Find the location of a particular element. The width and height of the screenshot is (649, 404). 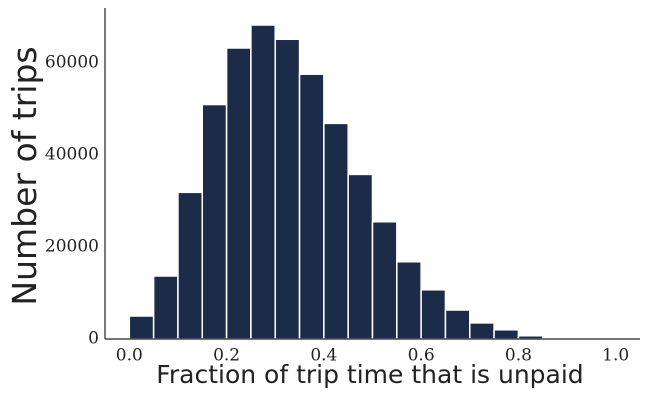

x-tick-label: 0.0 is located at coordinates (129, 356).